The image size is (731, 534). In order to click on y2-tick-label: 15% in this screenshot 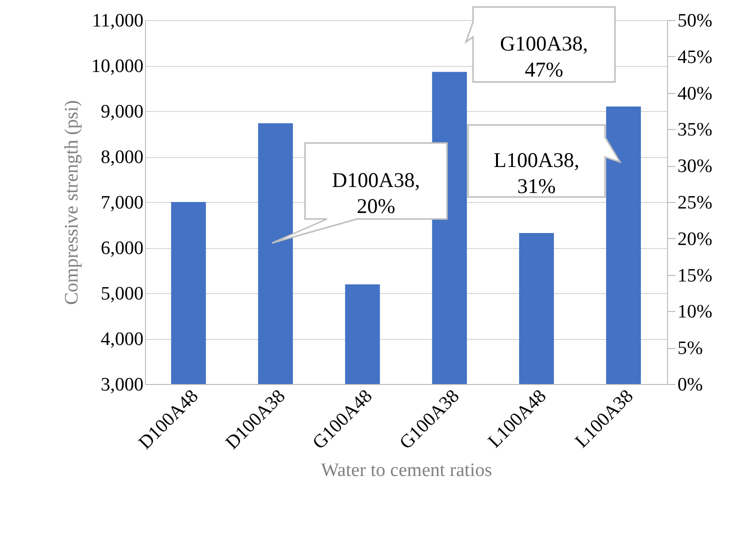, I will do `click(695, 275)`.